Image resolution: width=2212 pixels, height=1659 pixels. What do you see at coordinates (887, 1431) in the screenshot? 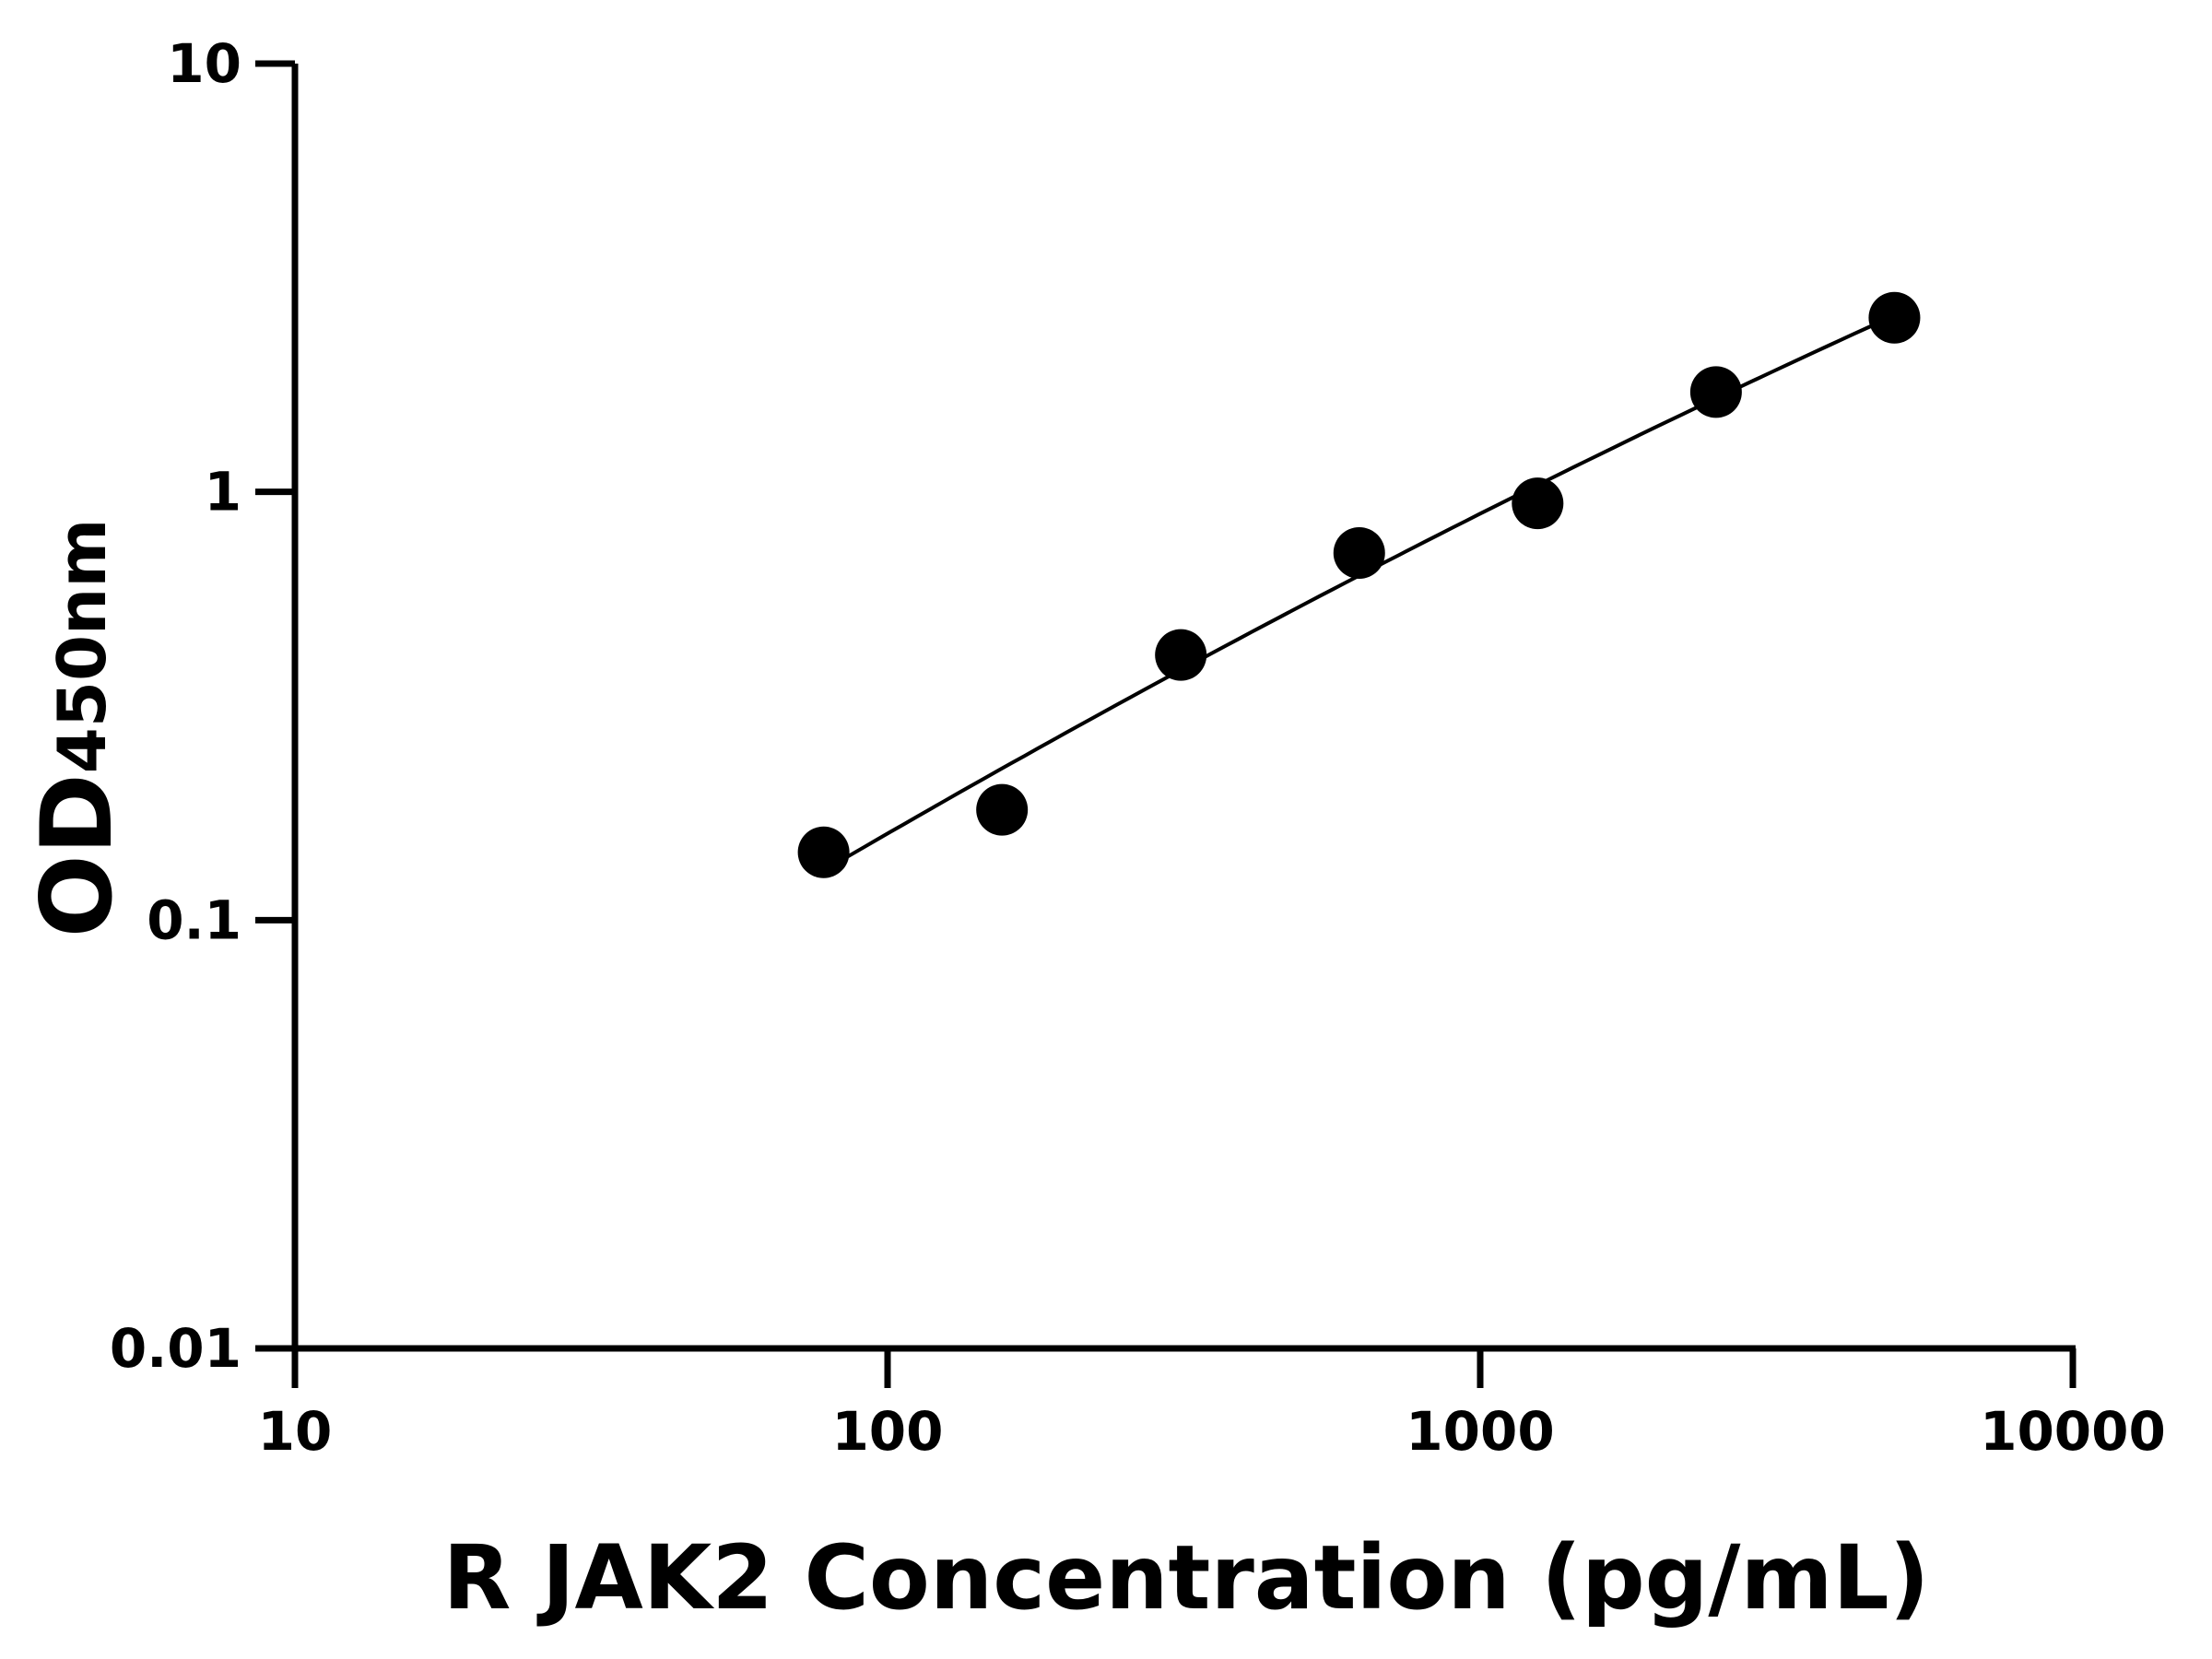
I see `x-tick-label: 100` at bounding box center [887, 1431].